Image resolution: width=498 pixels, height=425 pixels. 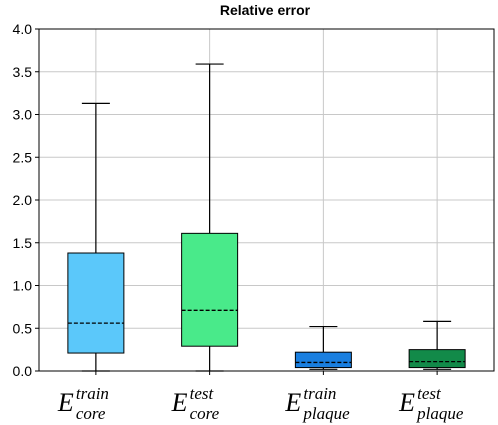 What do you see at coordinates (23, 200) in the screenshot?
I see `y-tick-label: 2.0` at bounding box center [23, 200].